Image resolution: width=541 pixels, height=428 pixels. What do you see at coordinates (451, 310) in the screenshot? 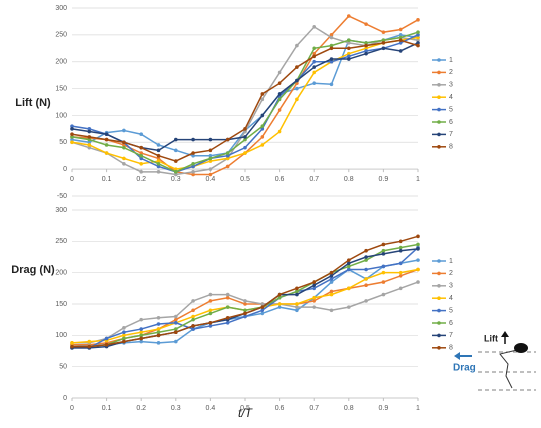
I see `legend-label: 5` at bounding box center [451, 310].